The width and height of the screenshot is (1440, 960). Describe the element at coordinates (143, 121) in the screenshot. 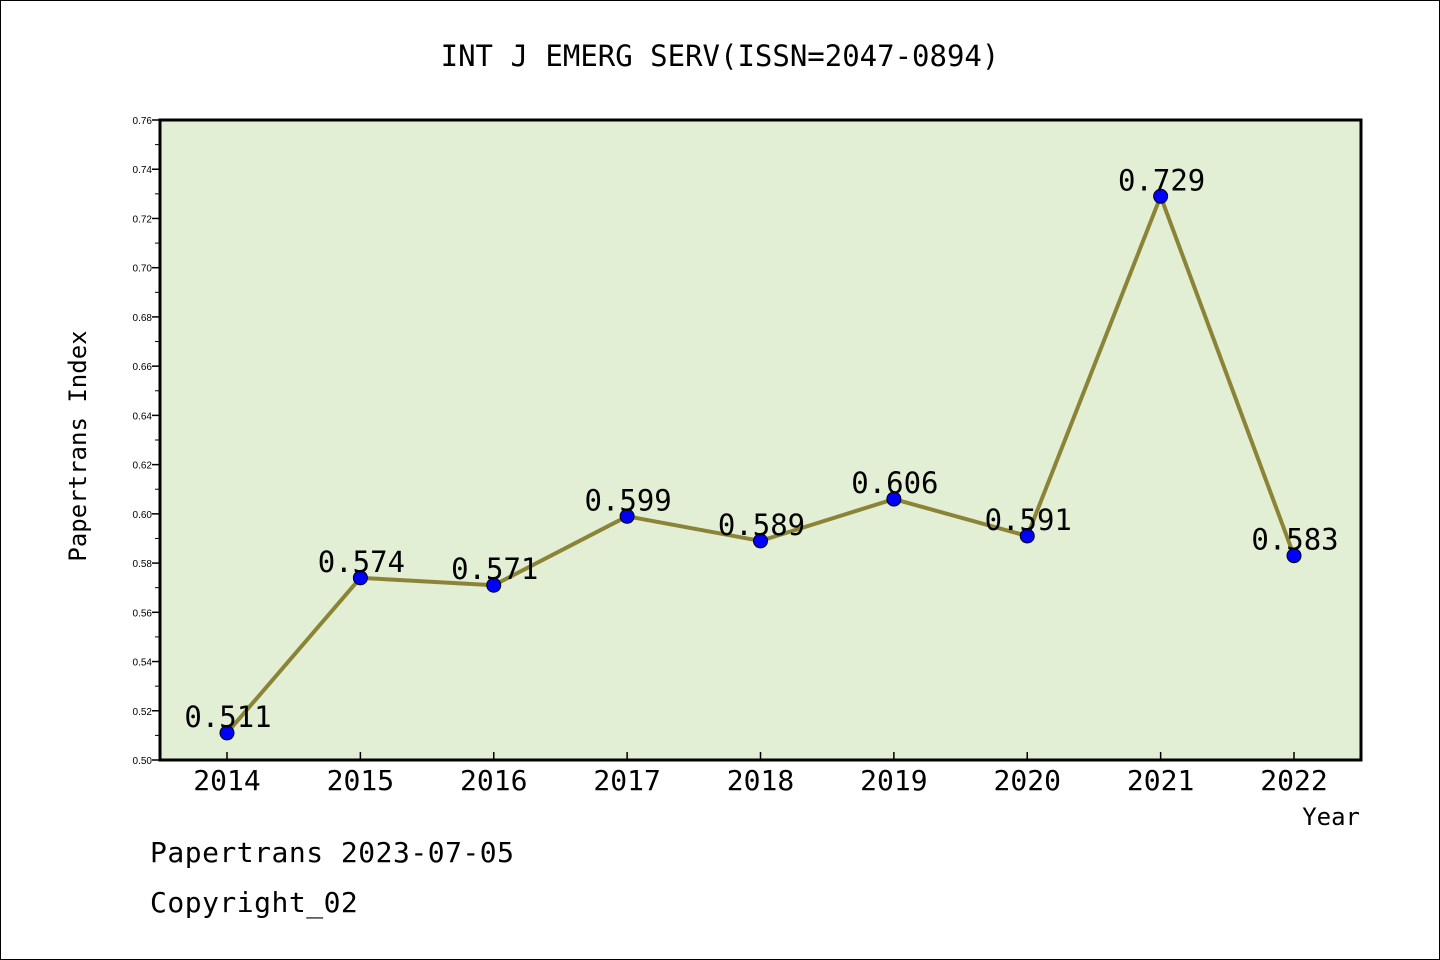

I see `y-tick-label: 0.76` at that location.